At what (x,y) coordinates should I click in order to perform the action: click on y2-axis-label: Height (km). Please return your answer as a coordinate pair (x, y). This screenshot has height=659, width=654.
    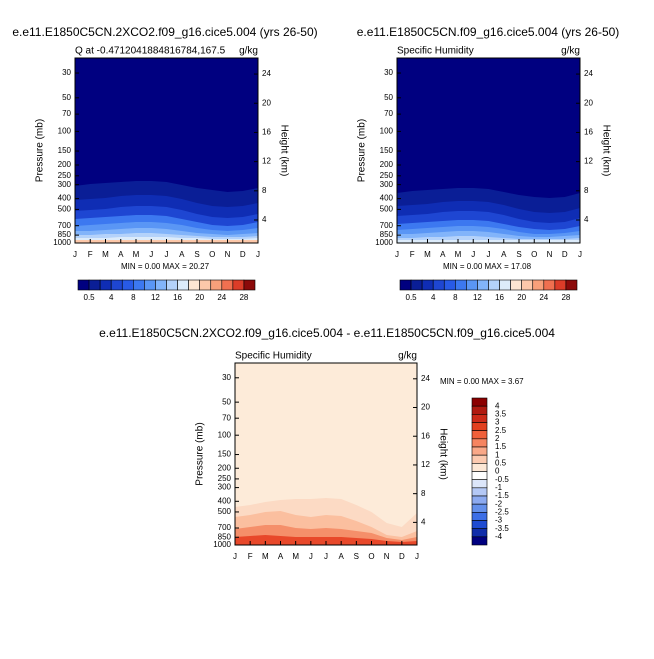
    Looking at the image, I should click on (442, 454).